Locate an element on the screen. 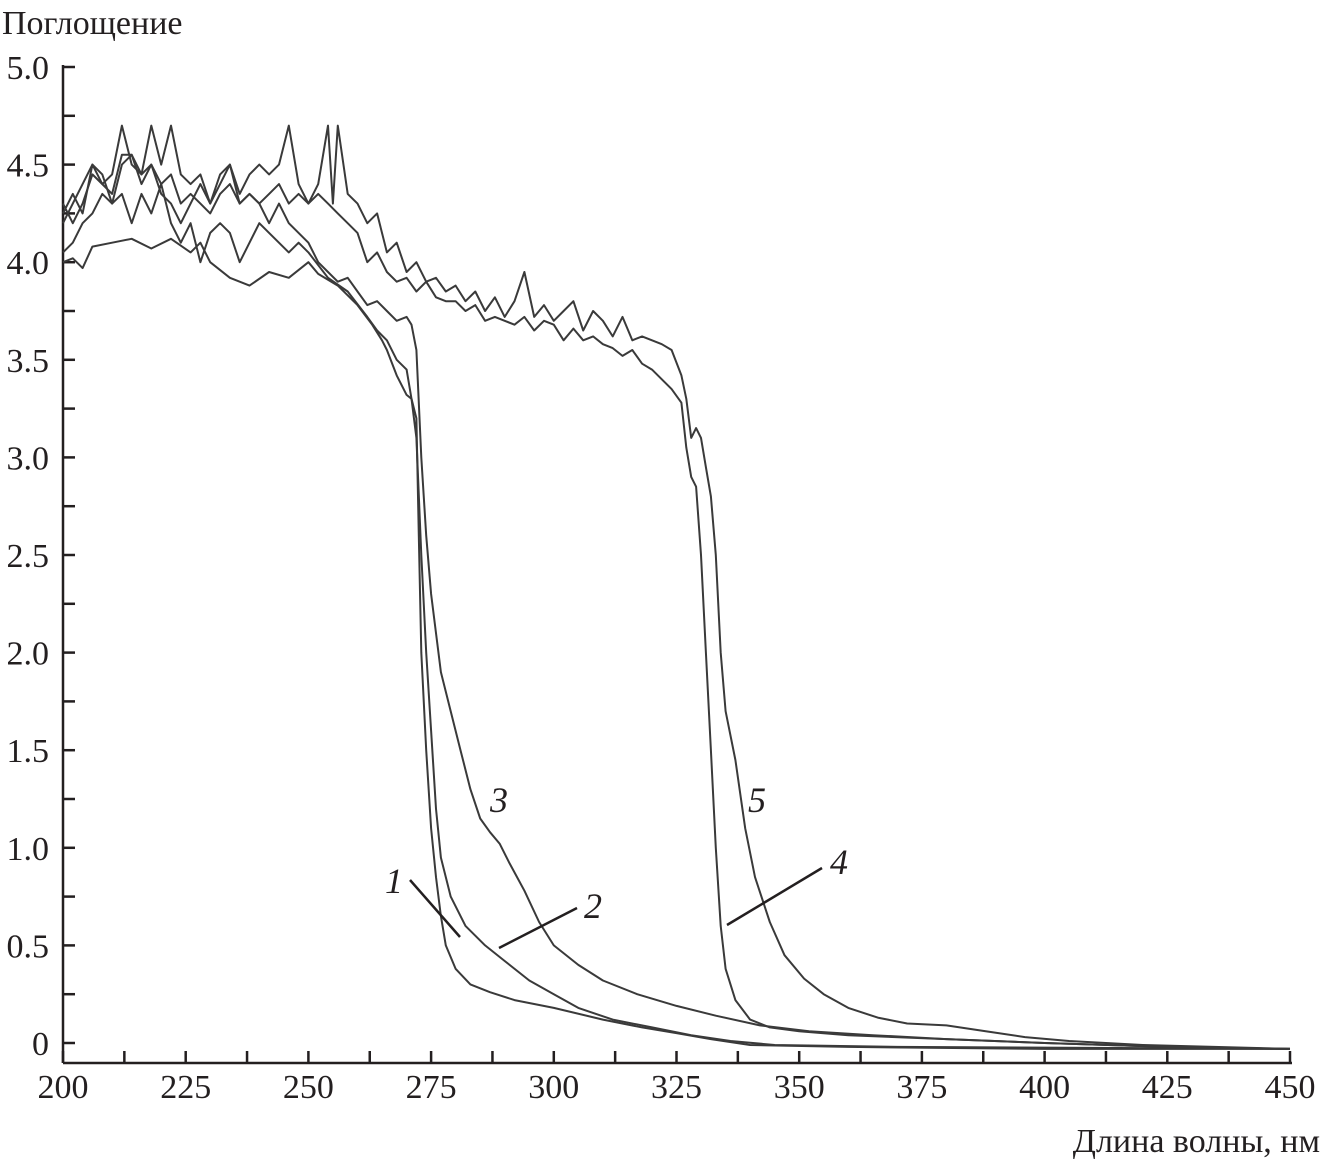 The height and width of the screenshot is (1162, 1322). x-tick-label: 200 is located at coordinates (63, 1087).